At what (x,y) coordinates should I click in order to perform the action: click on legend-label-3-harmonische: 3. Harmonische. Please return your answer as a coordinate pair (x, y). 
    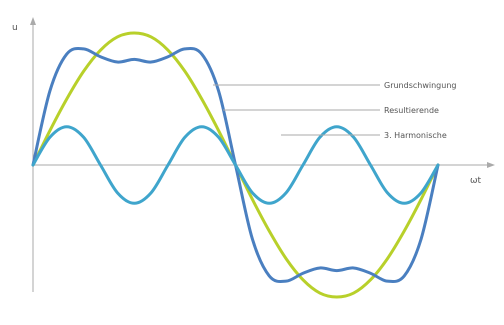
    Looking at the image, I should click on (415, 135).